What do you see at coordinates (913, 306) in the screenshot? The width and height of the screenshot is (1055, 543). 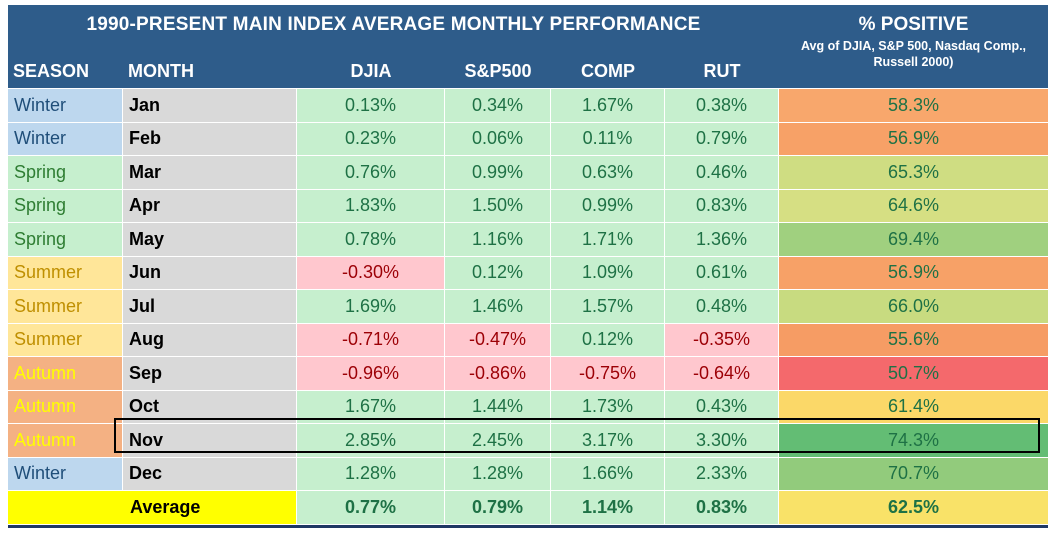 I see `pos-percent-cell: 66.0%` at bounding box center [913, 306].